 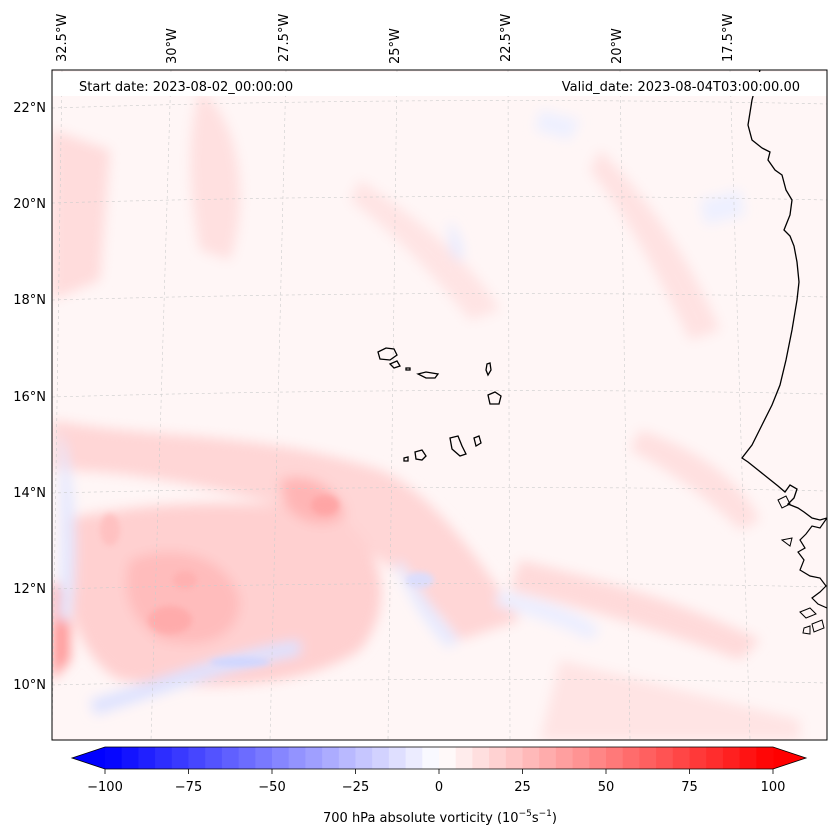 I want to click on island-sao-nicolau, so click(x=428, y=375).